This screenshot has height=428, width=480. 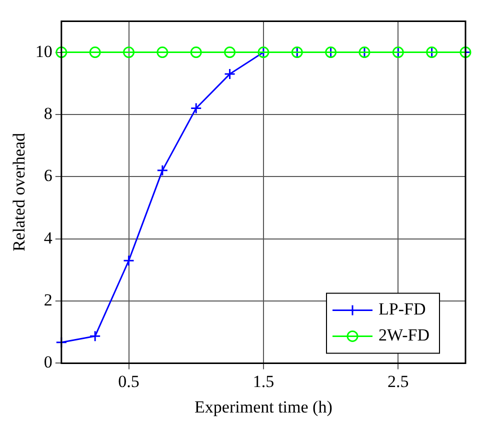 I want to click on y-tick-label: 2, so click(x=48, y=300).